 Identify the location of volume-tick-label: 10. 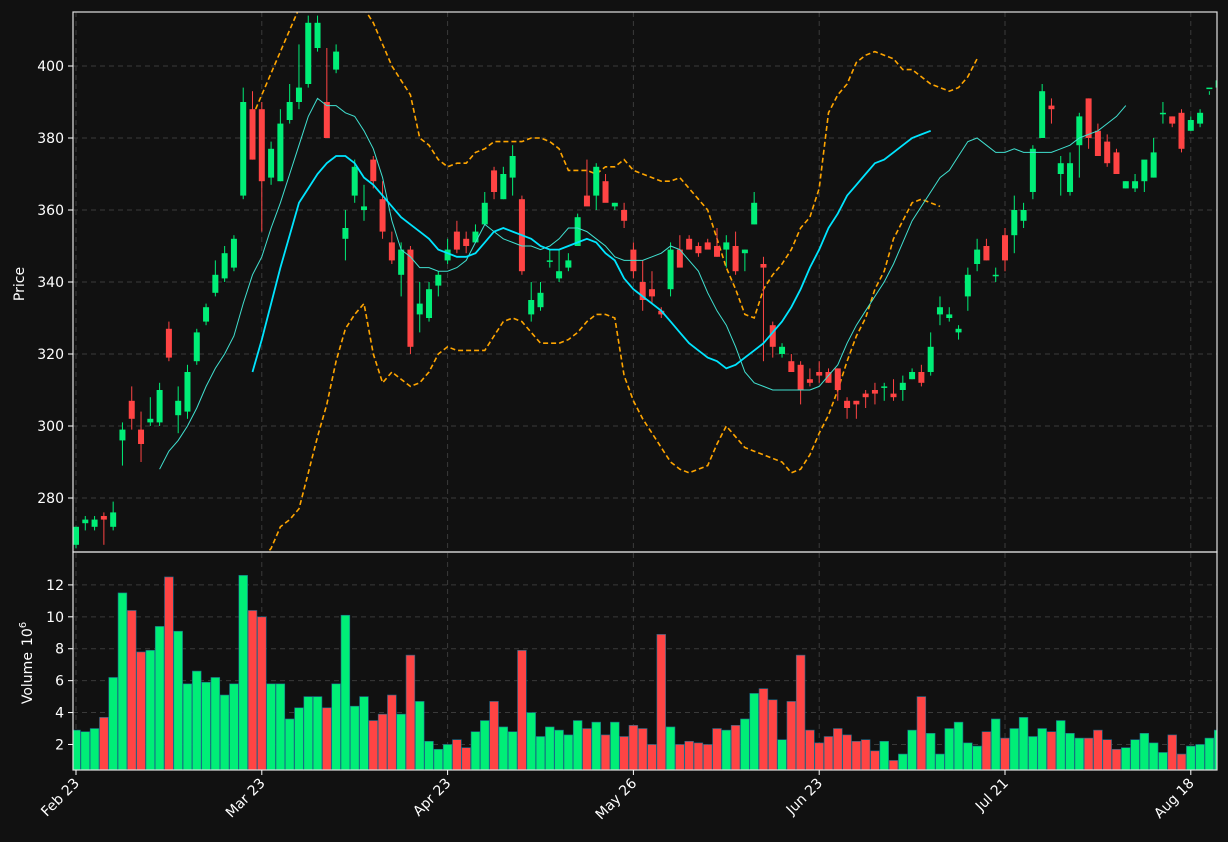
(55, 618).